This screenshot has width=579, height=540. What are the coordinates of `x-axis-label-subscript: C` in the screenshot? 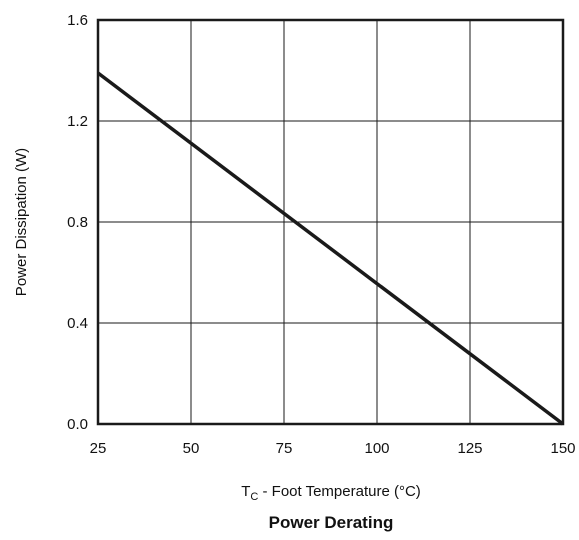 It's located at (254, 497).